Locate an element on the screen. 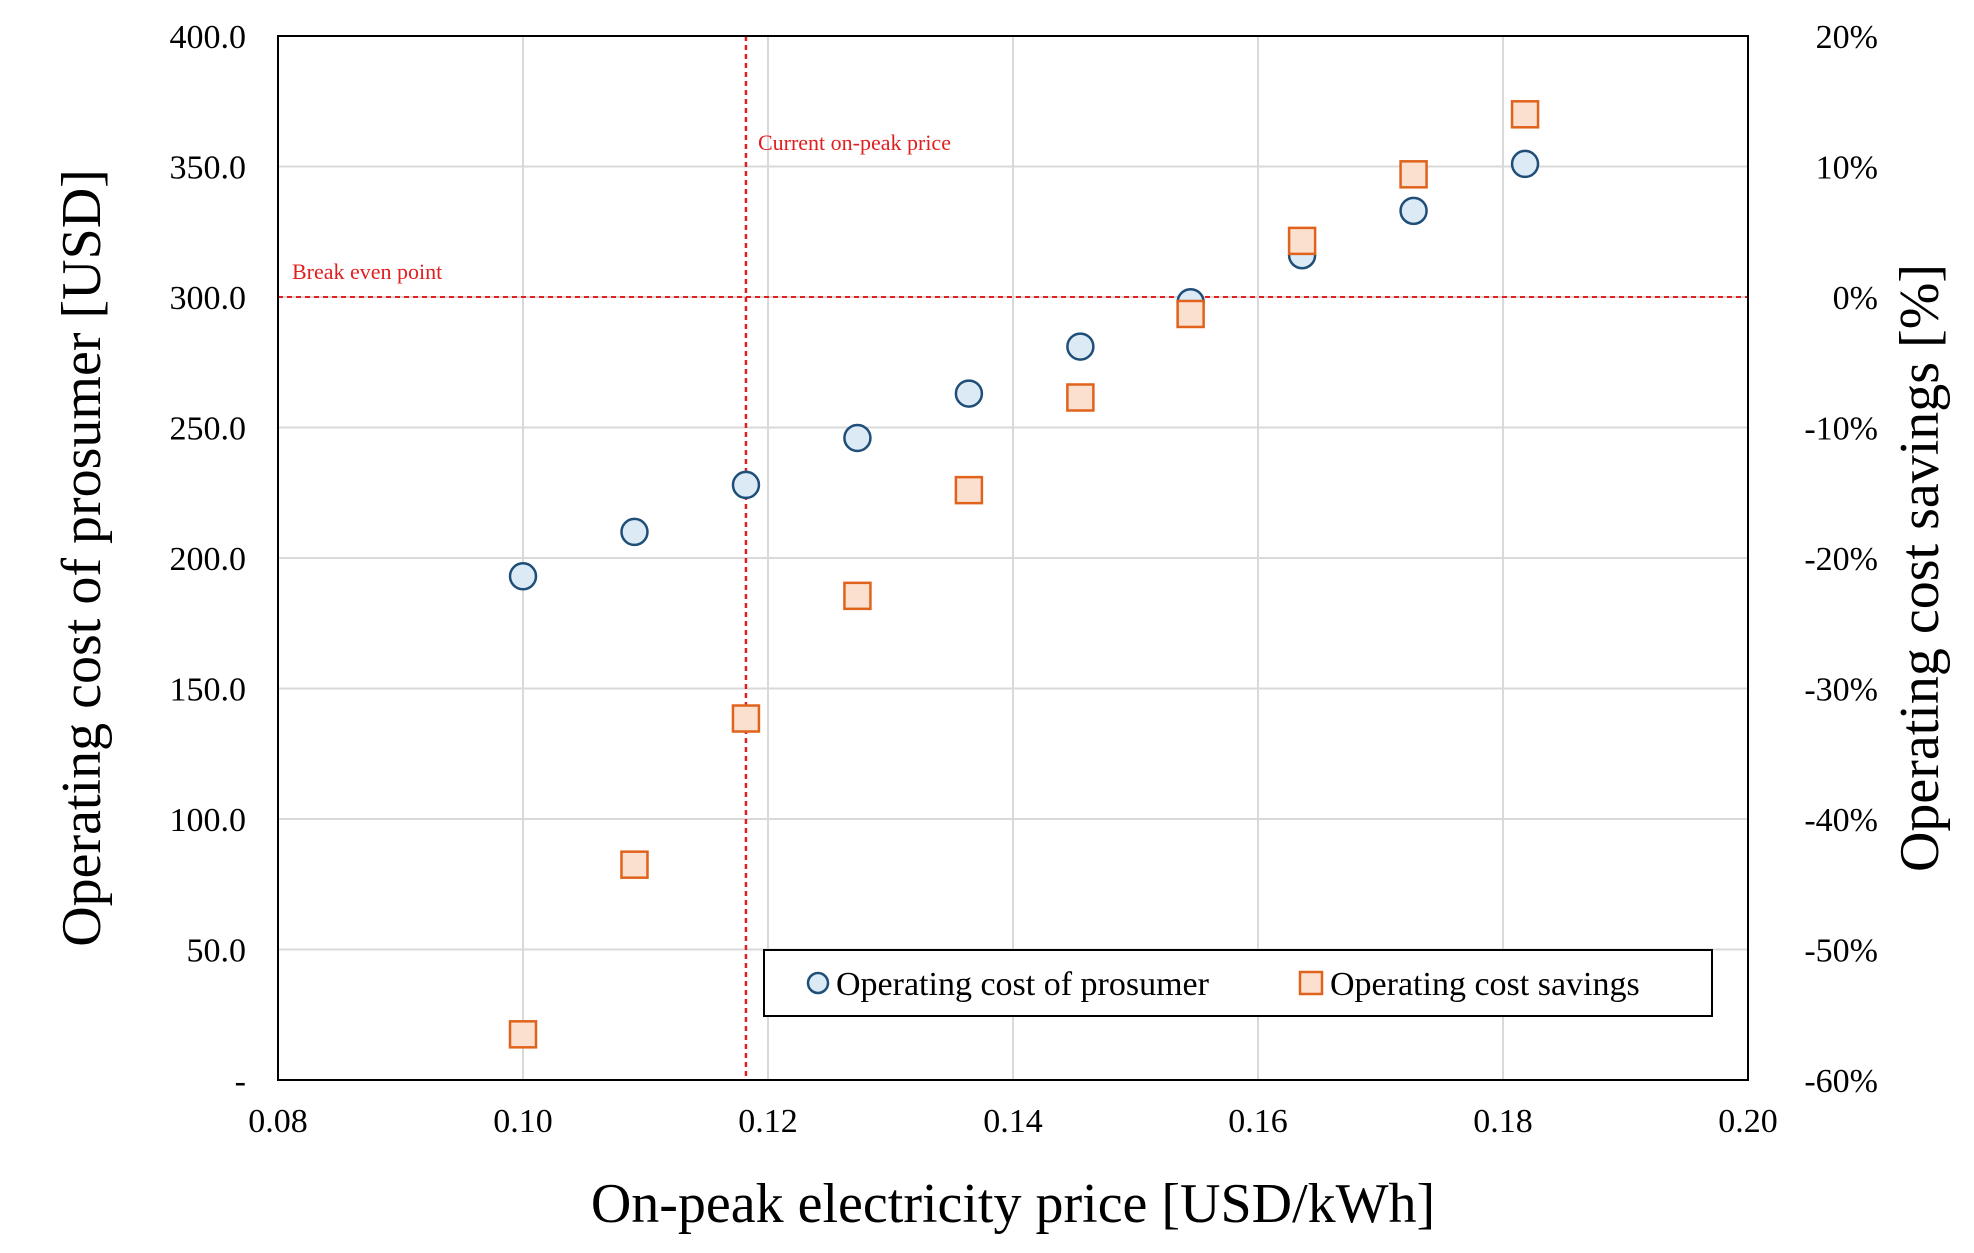 The height and width of the screenshot is (1253, 1974). y2-tick-label: -20% is located at coordinates (1841, 559).